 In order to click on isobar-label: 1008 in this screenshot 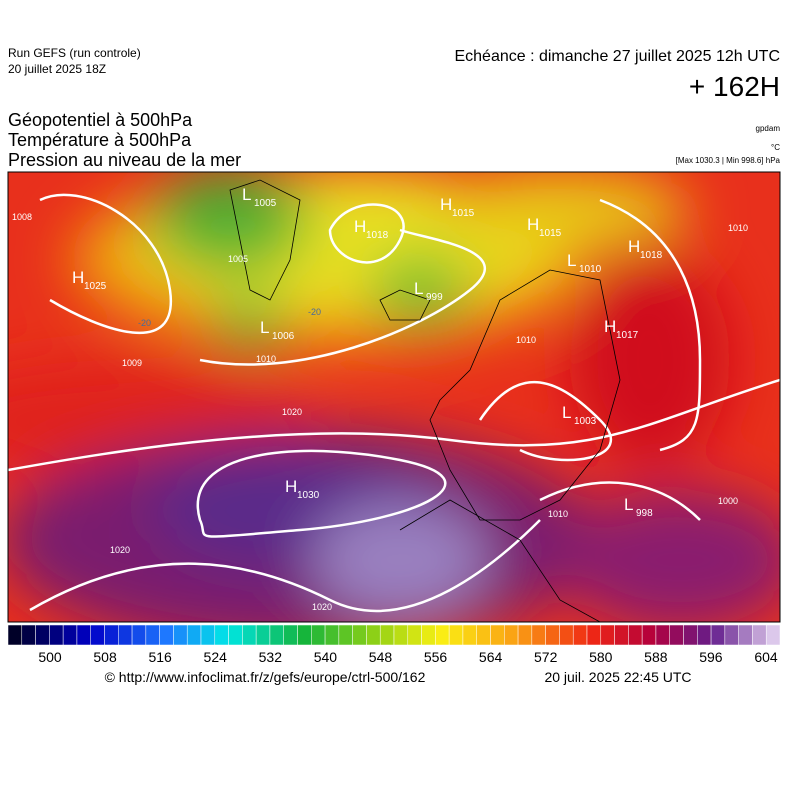, I will do `click(22, 217)`.